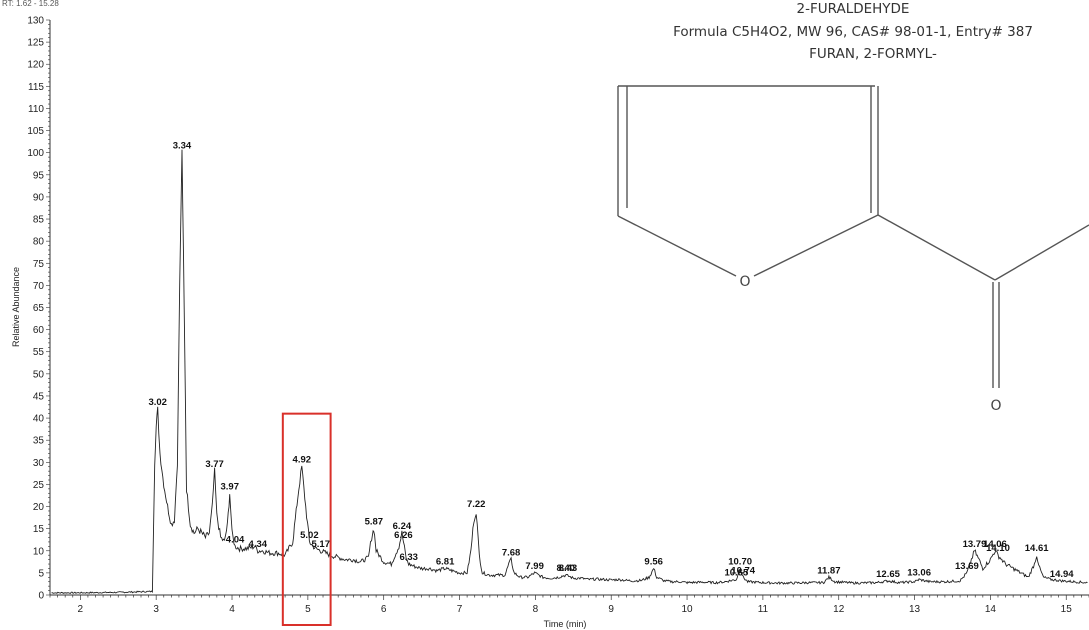 The image size is (1089, 630). Describe the element at coordinates (156, 609) in the screenshot. I see `x-tick-label: 3` at that location.